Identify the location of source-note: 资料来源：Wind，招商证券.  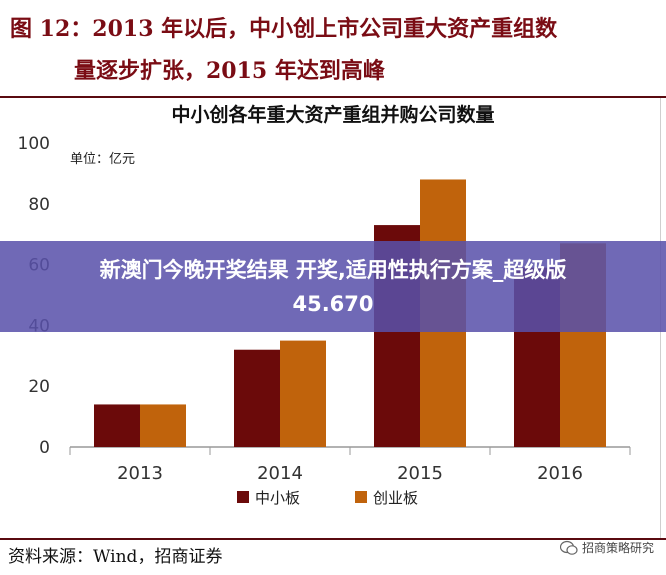
(115, 557).